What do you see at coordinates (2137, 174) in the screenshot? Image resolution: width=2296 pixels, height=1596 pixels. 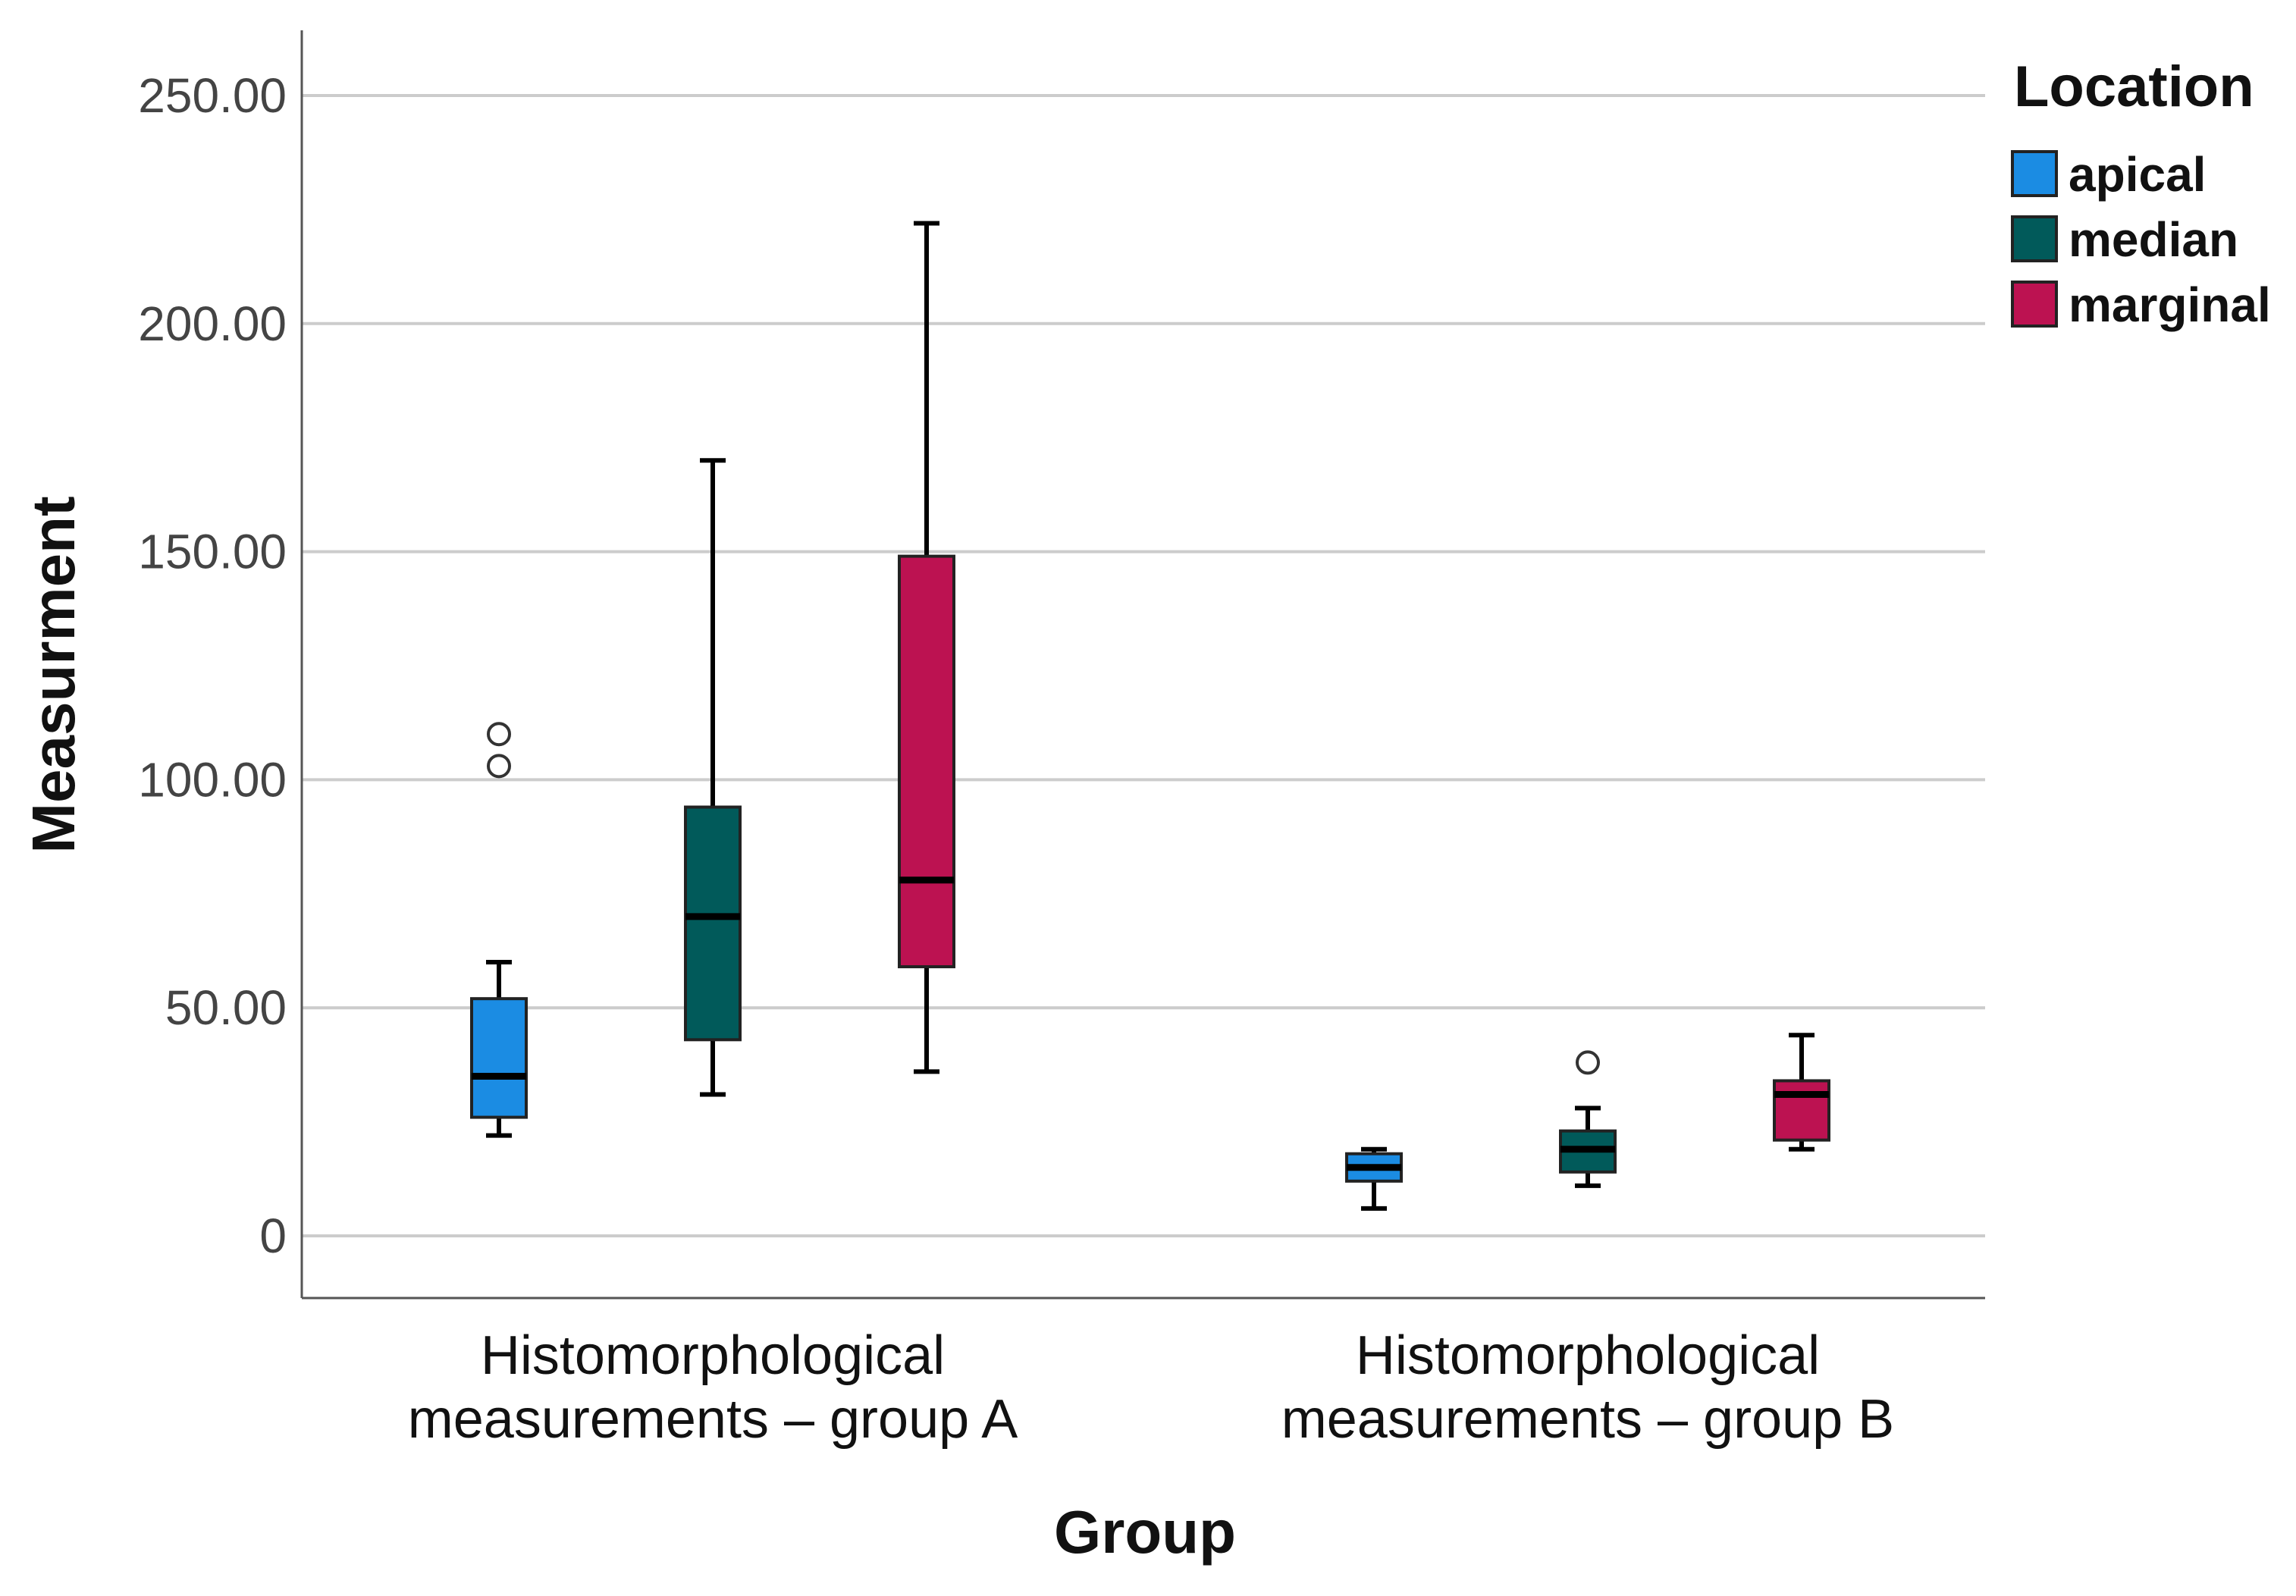 I see `legend-label-apical: apical` at bounding box center [2137, 174].